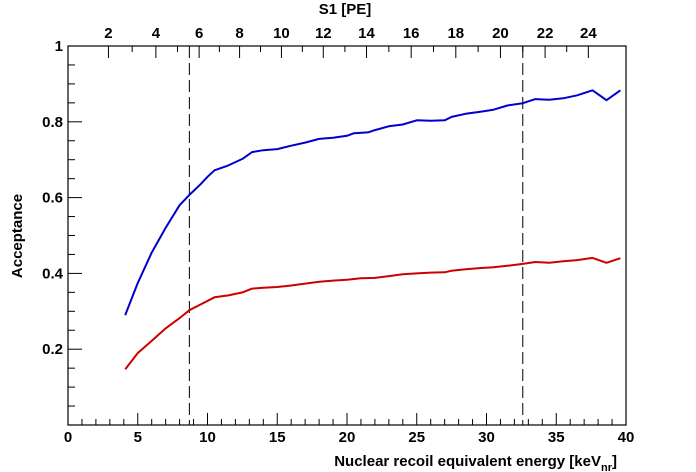 The height and width of the screenshot is (472, 696). What do you see at coordinates (59, 46) in the screenshot?
I see `y-tick-label: 1` at bounding box center [59, 46].